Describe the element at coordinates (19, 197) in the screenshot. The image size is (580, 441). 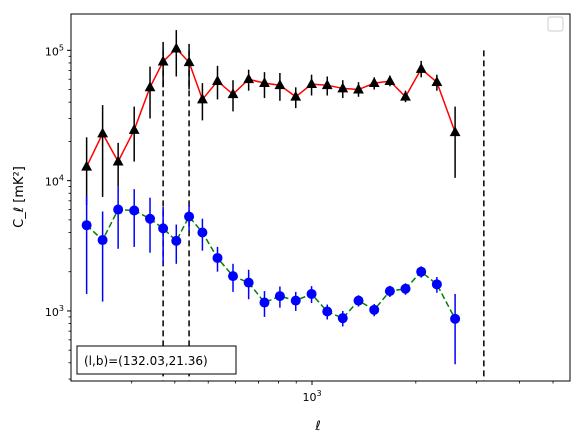
I see `y-axis-label: C_ℓ [mK²]` at that location.